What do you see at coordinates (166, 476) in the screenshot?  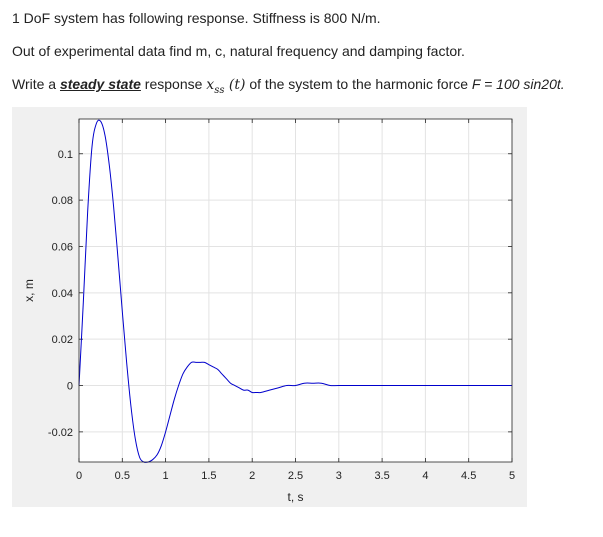 I see `x-tick-label: 1` at bounding box center [166, 476].